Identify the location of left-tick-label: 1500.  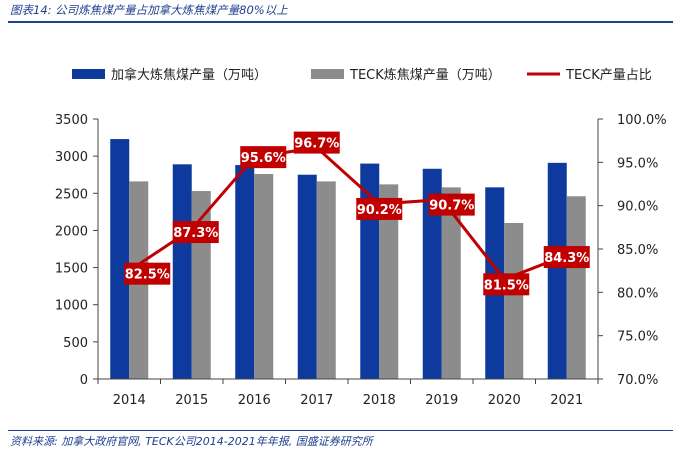
(71, 269).